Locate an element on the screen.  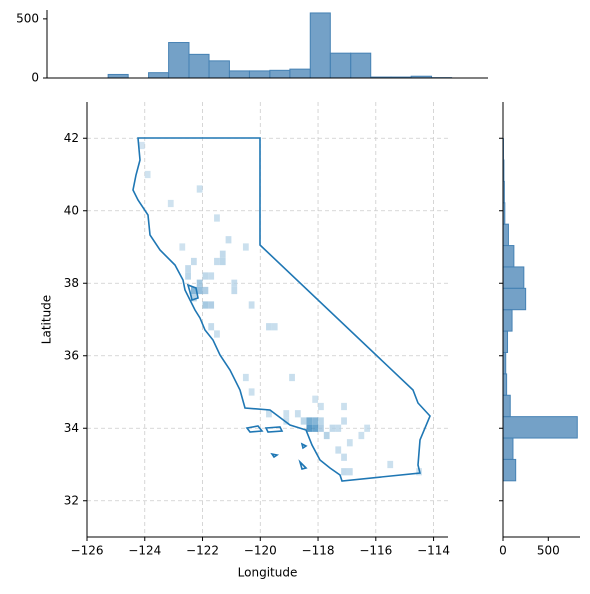
y-tick-label: 0 is located at coordinates (35, 78).